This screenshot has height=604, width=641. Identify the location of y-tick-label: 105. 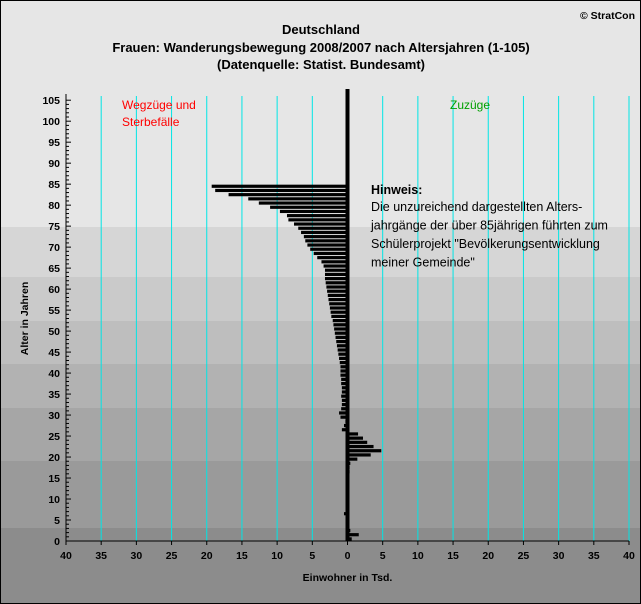
(51, 101).